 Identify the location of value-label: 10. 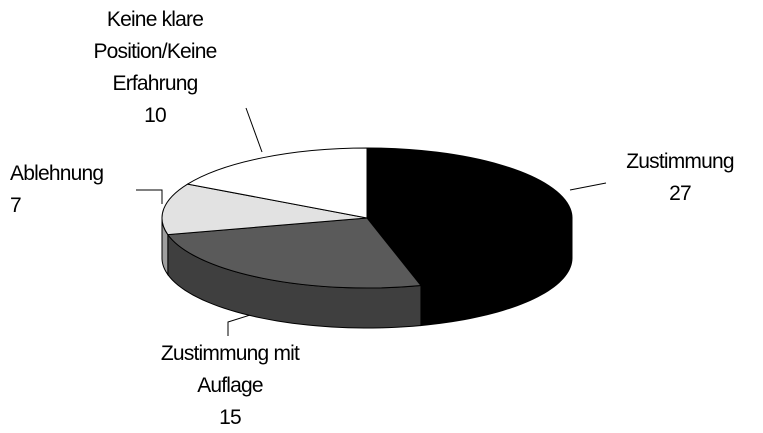
(155, 115).